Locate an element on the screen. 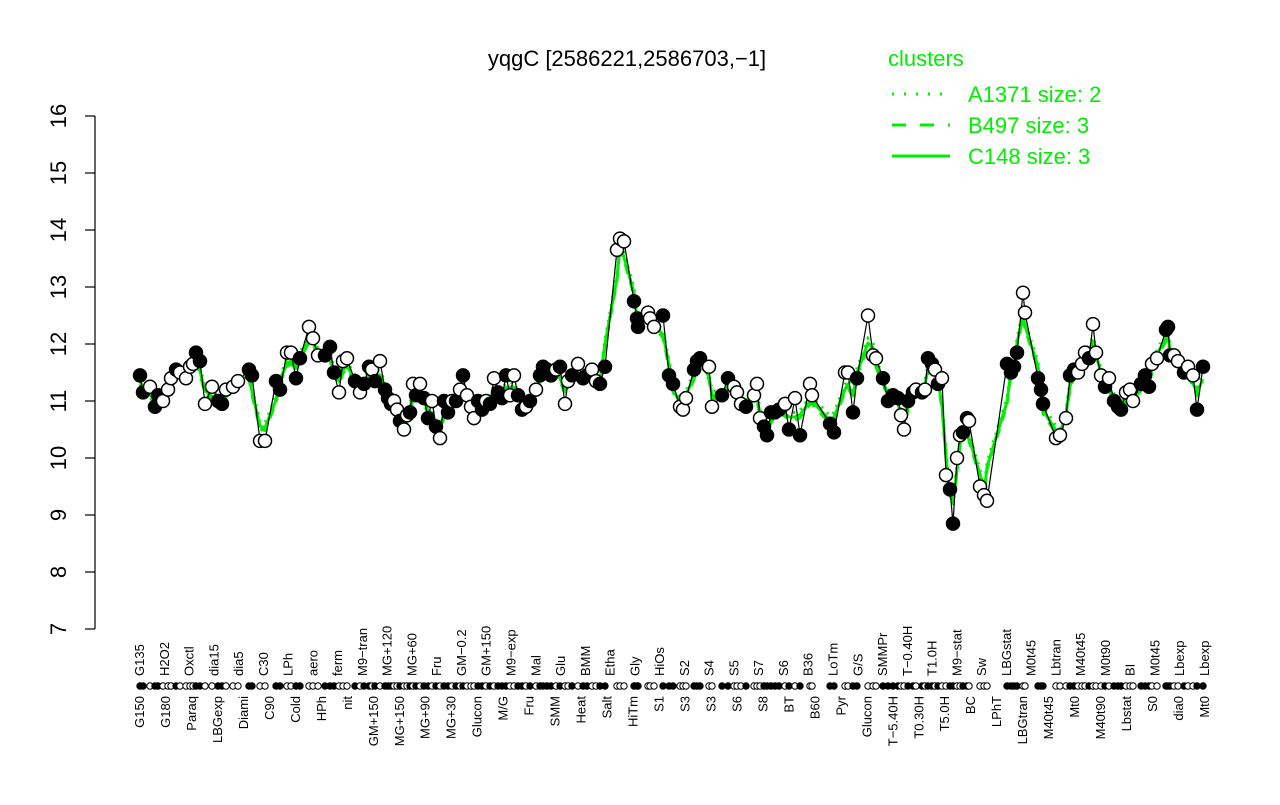 The height and width of the screenshot is (805, 1280). x-tick-label: Cold is located at coordinates (295, 709).